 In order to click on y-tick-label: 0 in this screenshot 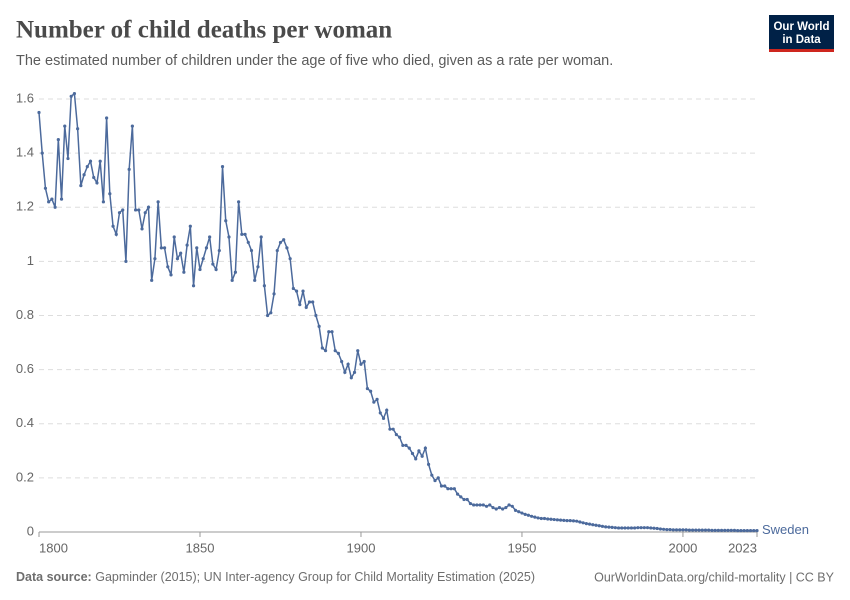, I will do `click(30, 530)`.